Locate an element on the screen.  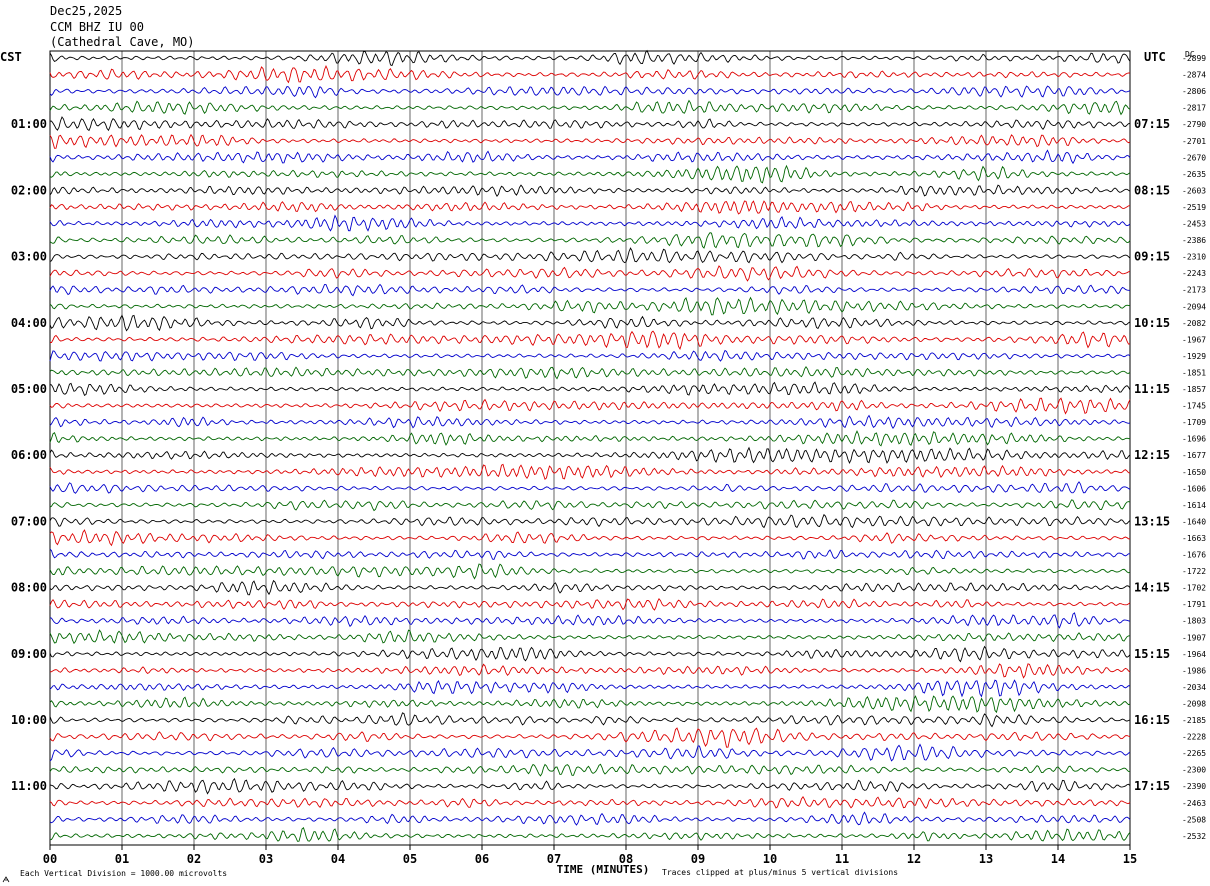
x-tick-label: 12 is located at coordinates (914, 859).